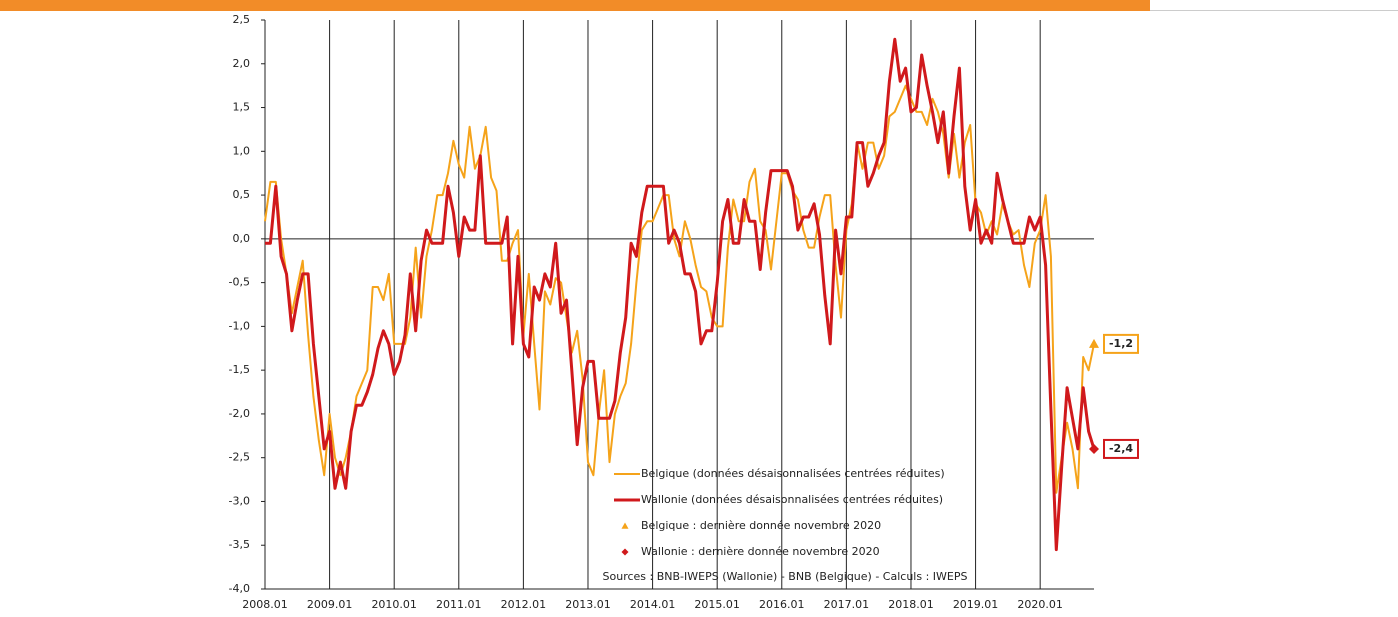 The height and width of the screenshot is (617, 1398). Describe the element at coordinates (239, 588) in the screenshot. I see `y-tick-label: -4,0` at that location.